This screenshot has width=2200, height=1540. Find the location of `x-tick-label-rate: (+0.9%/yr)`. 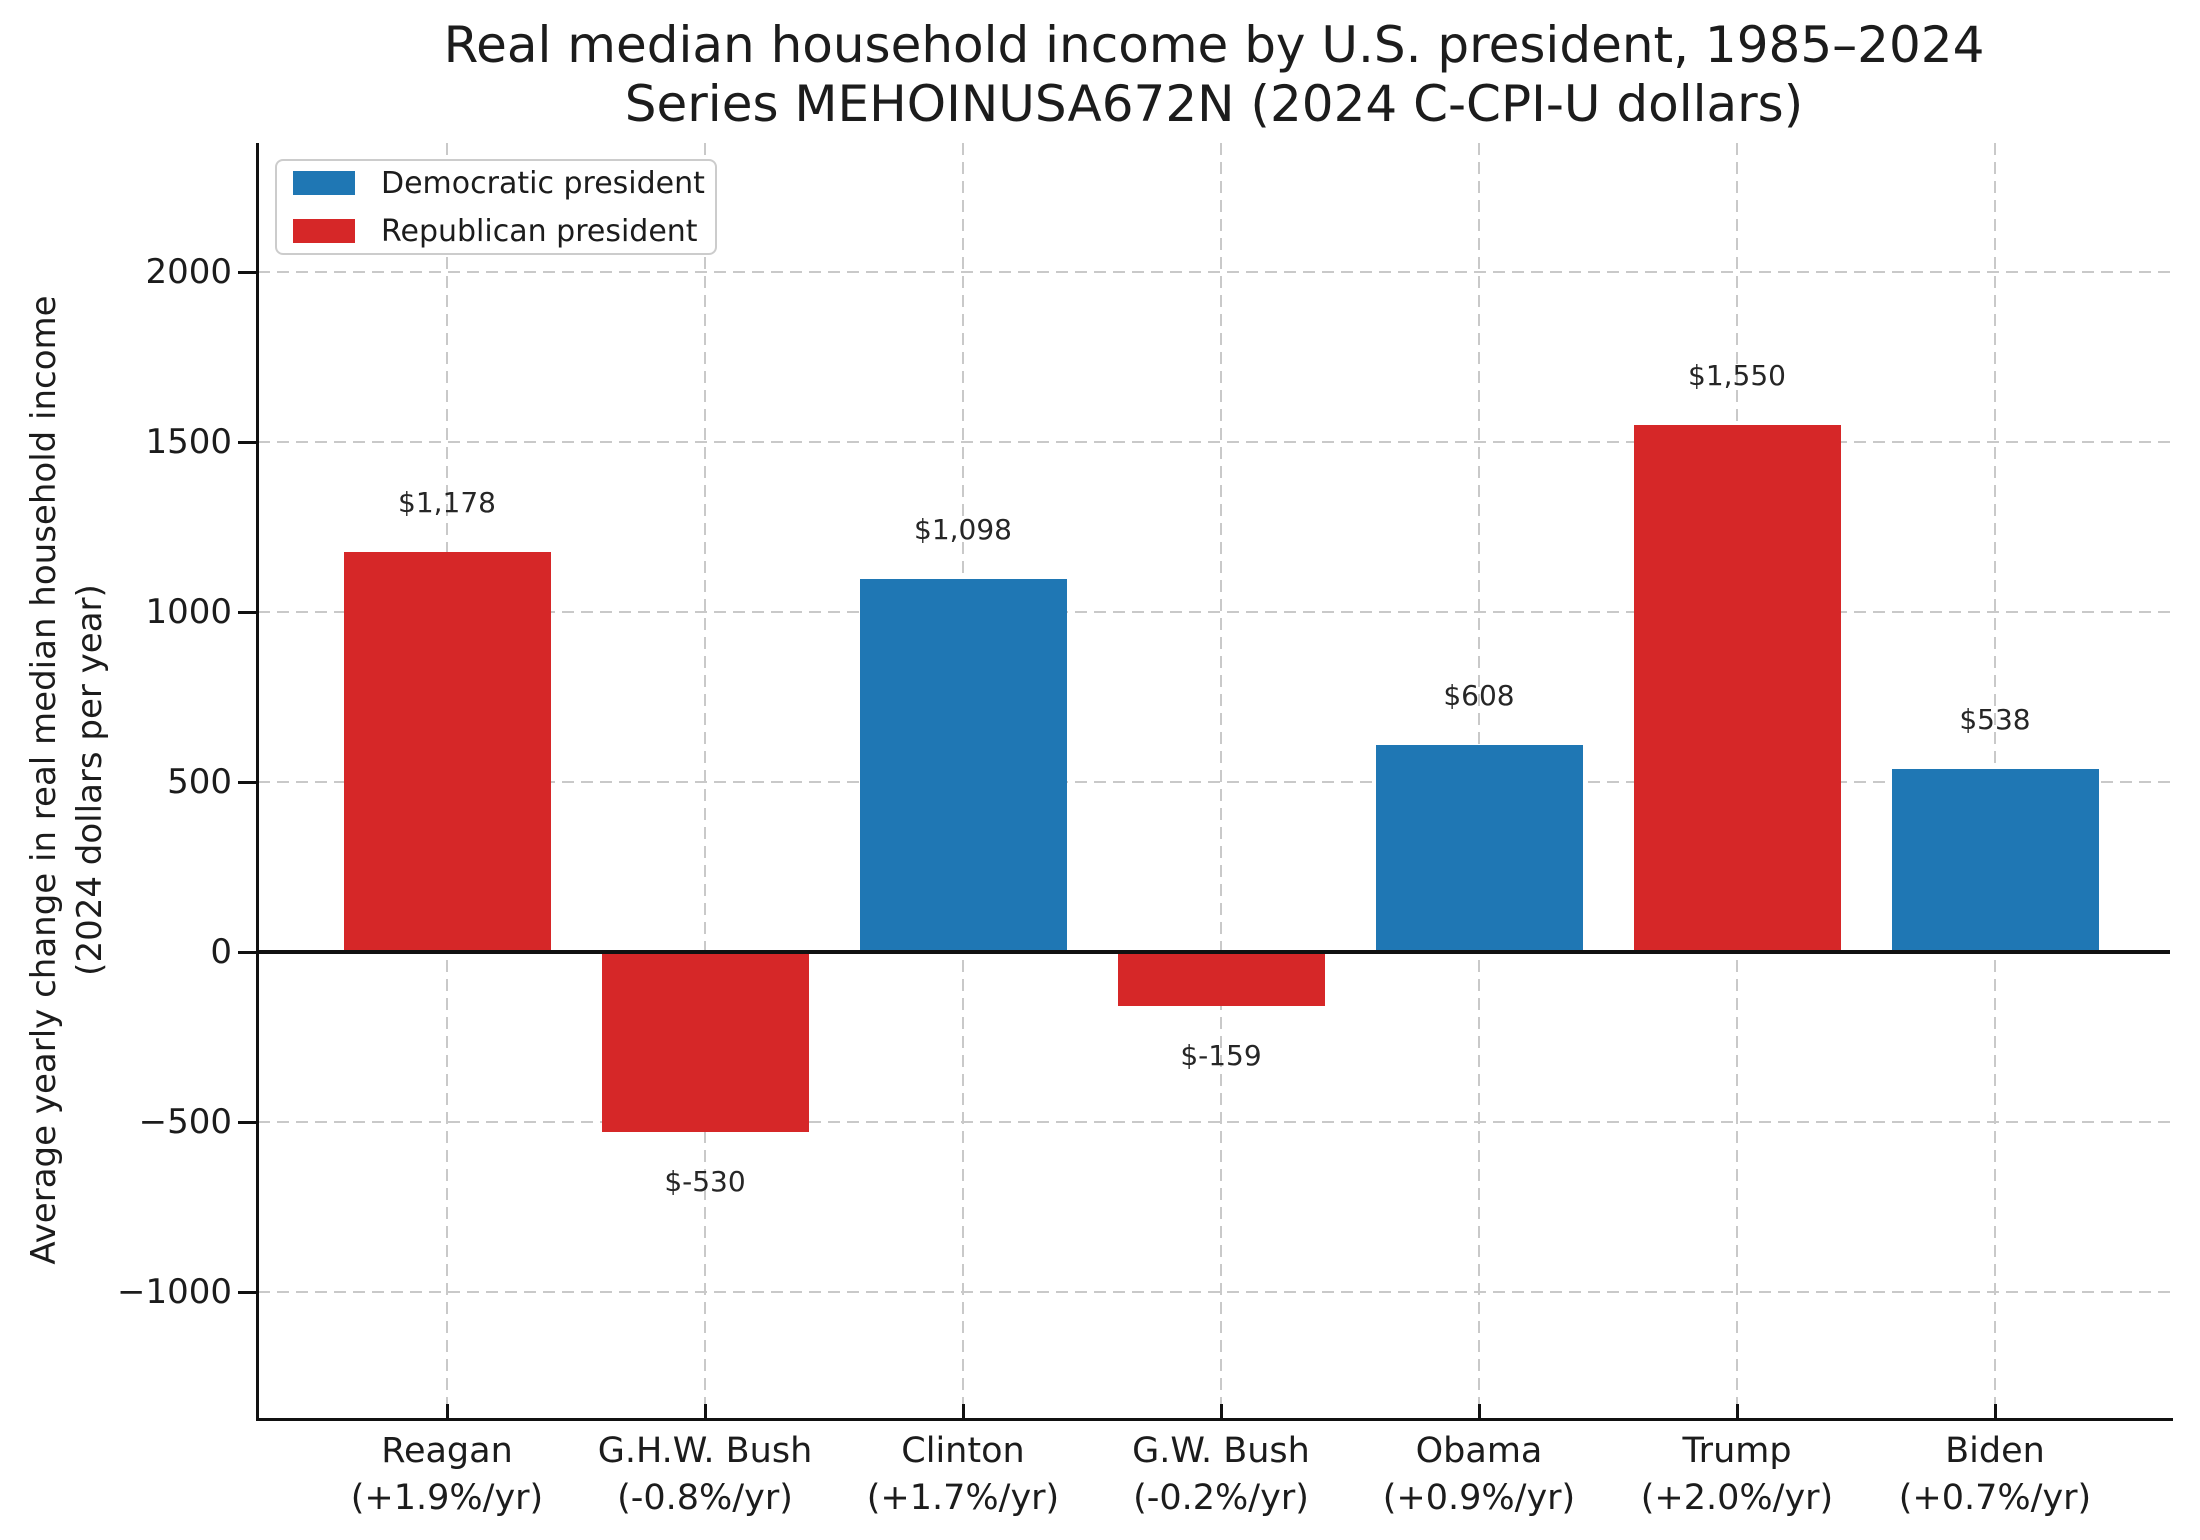

x-tick-label-rate: (+0.9%/yr) is located at coordinates (1479, 1498).